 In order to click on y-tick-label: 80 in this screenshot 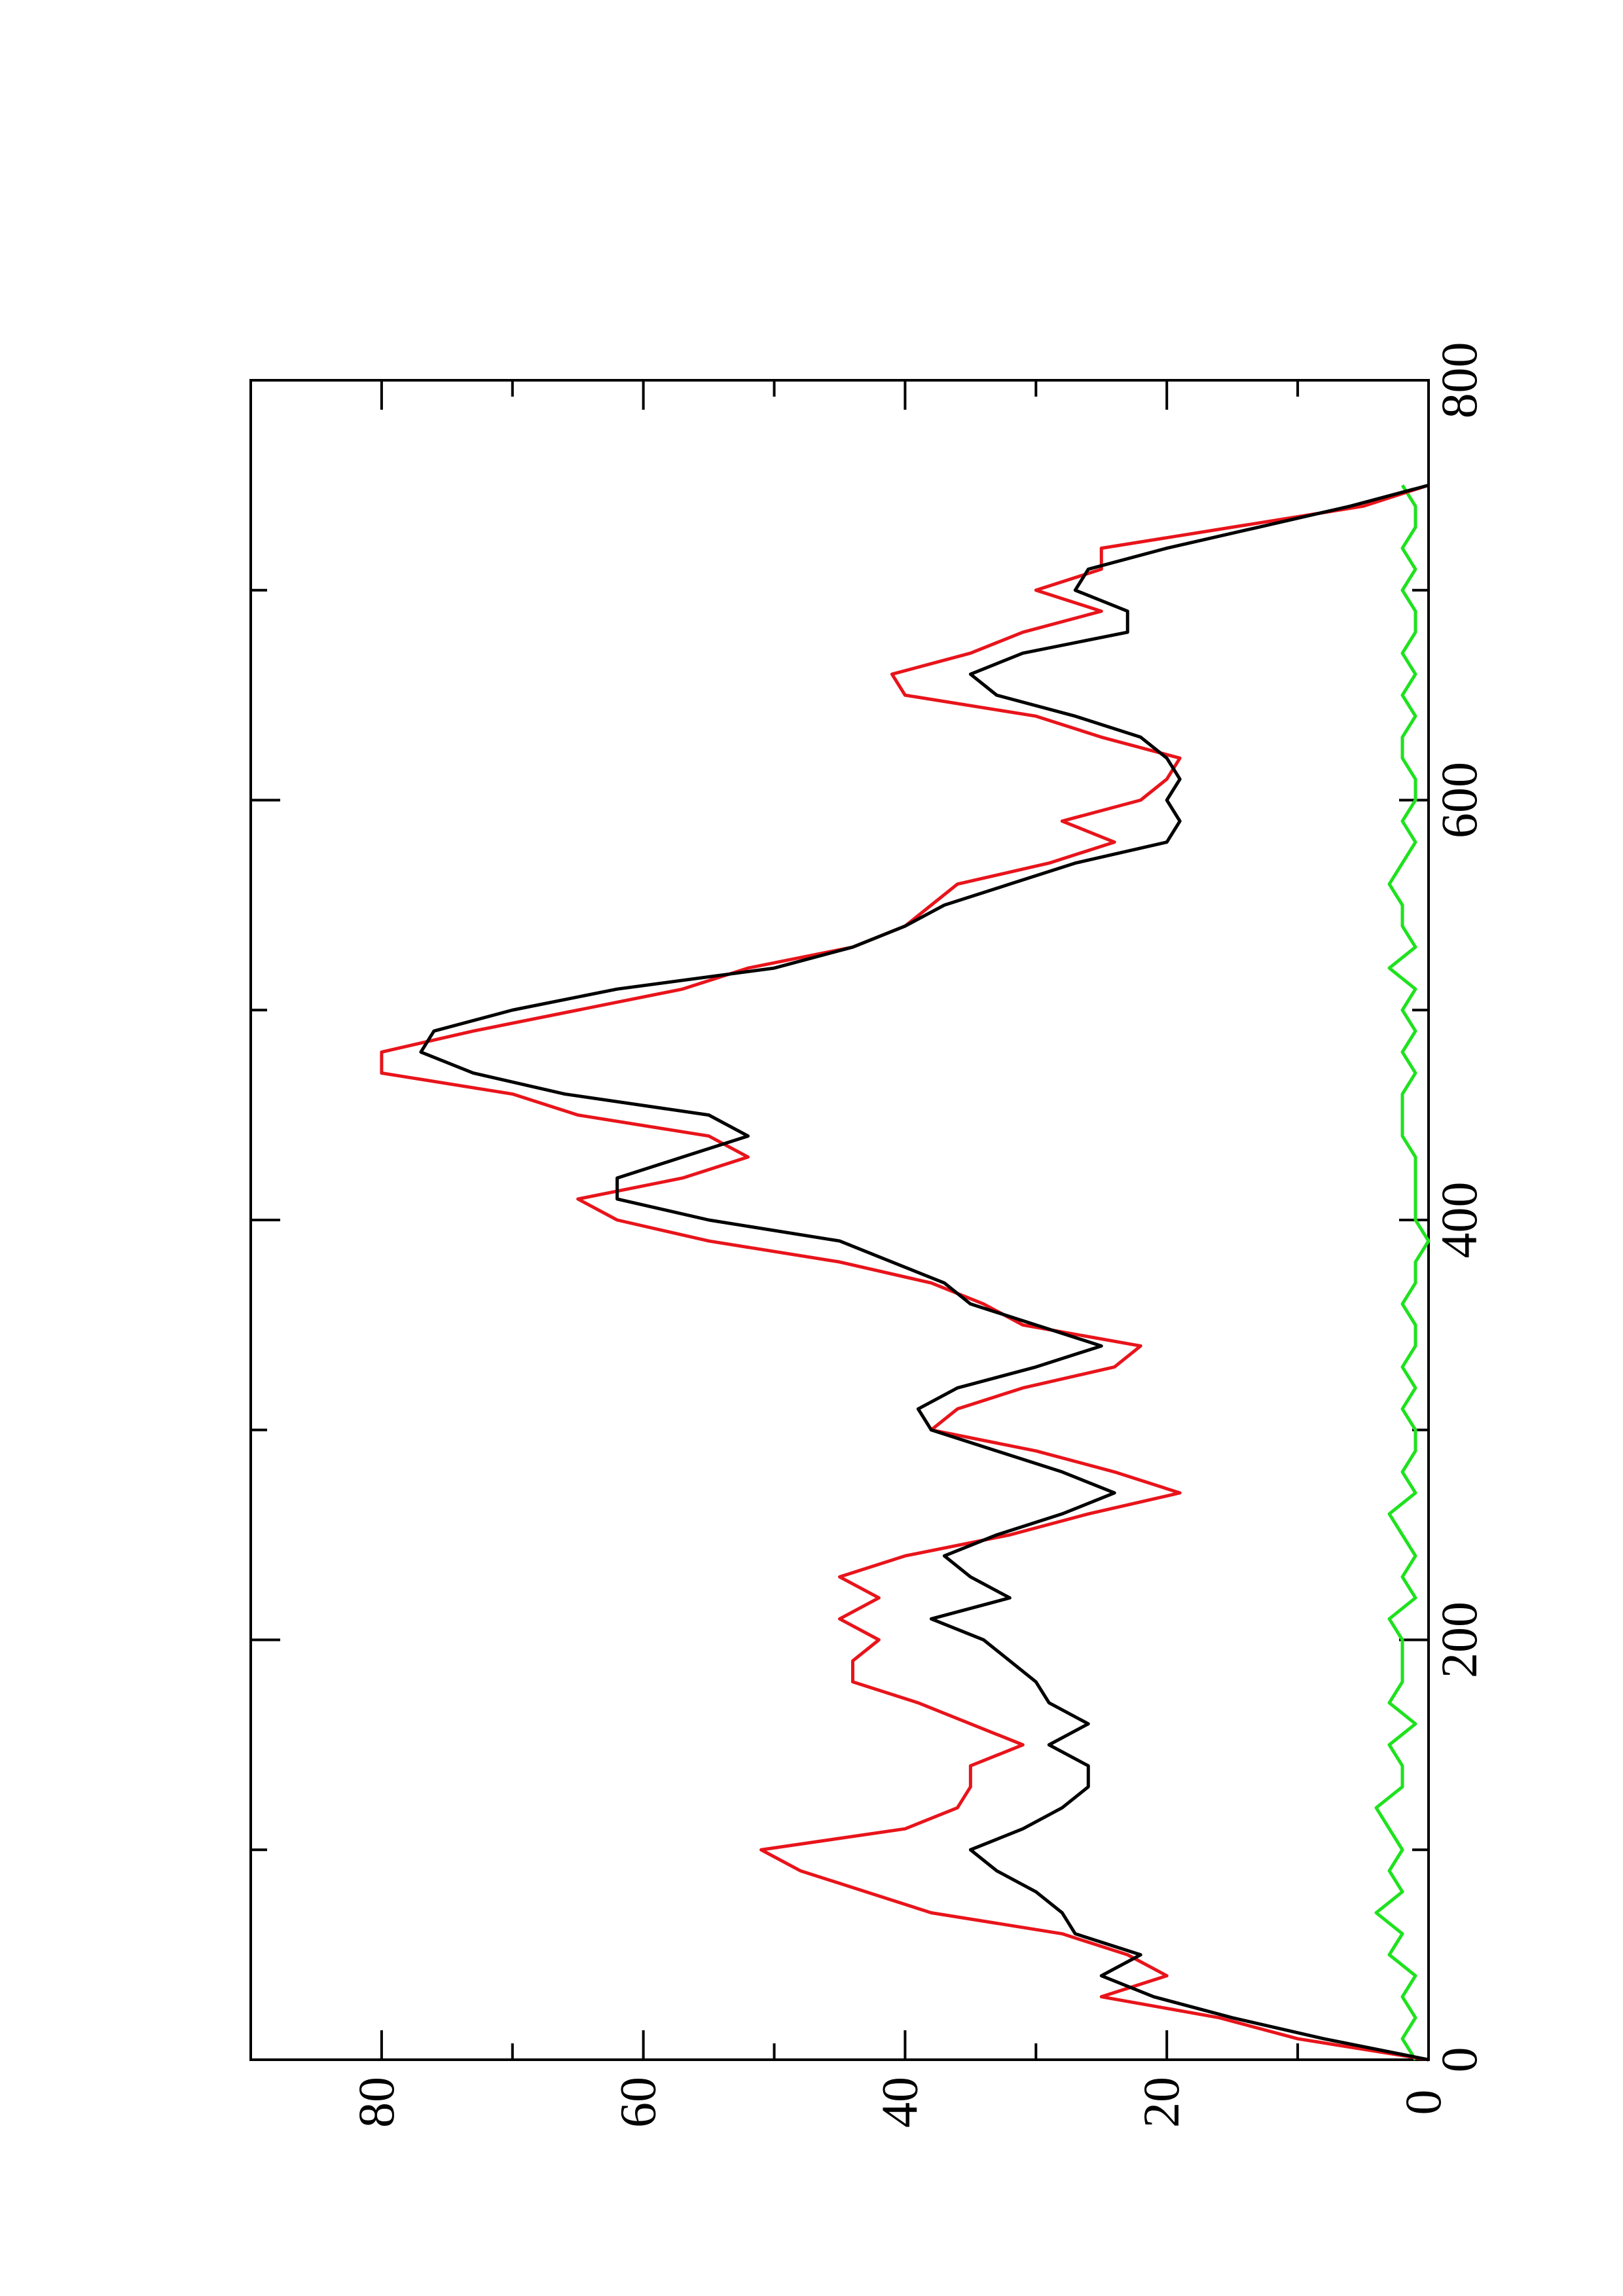, I will do `click(376, 2102)`.